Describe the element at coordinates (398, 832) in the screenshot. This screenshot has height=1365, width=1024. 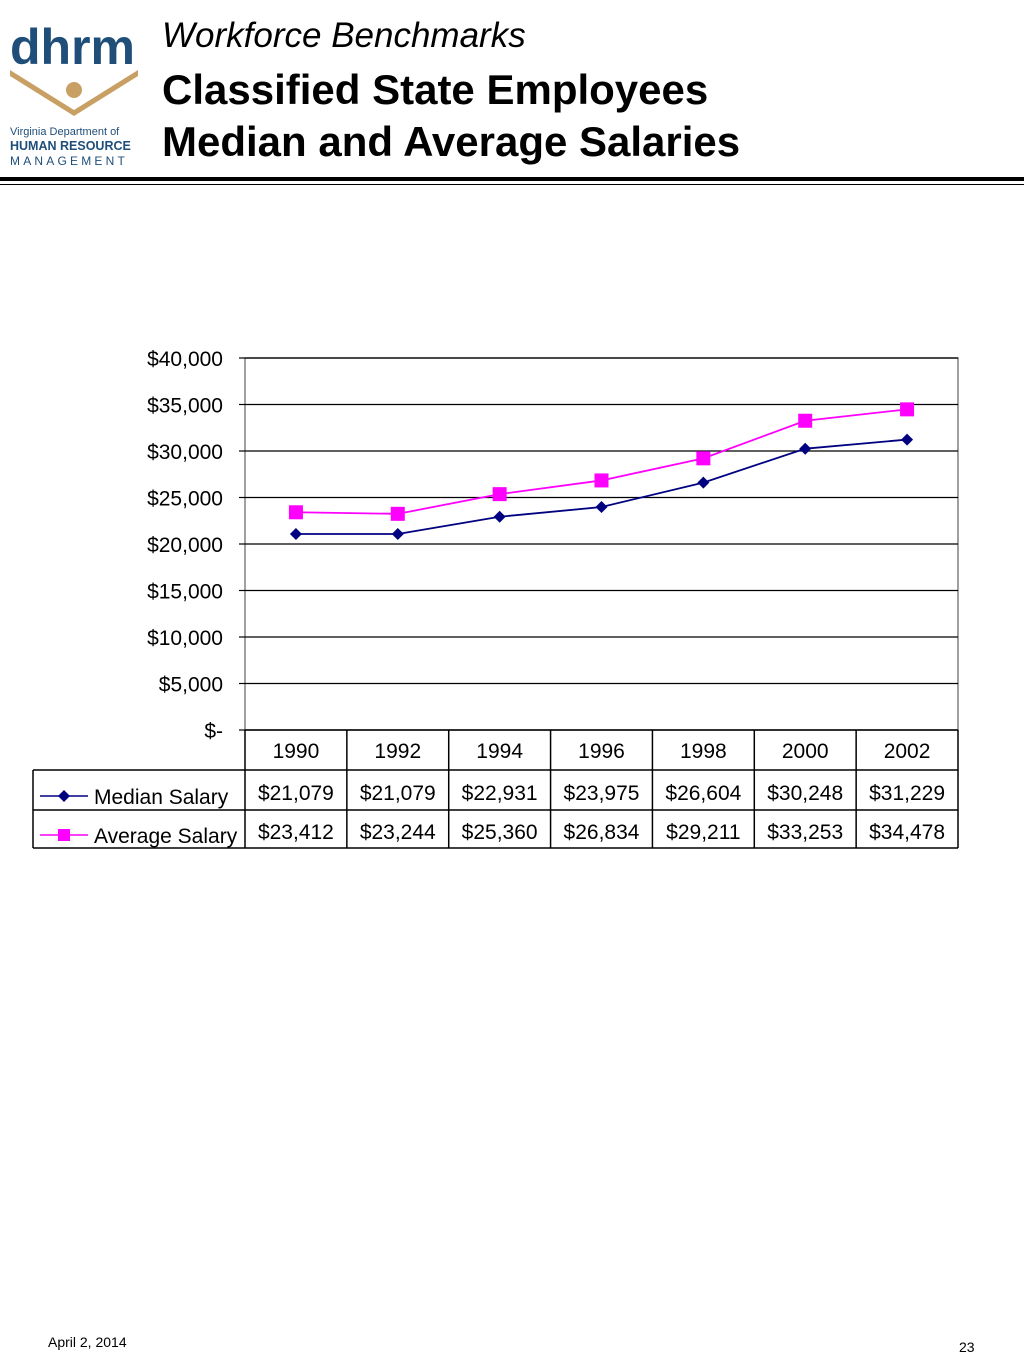
I see `table-value: $23,244` at that location.